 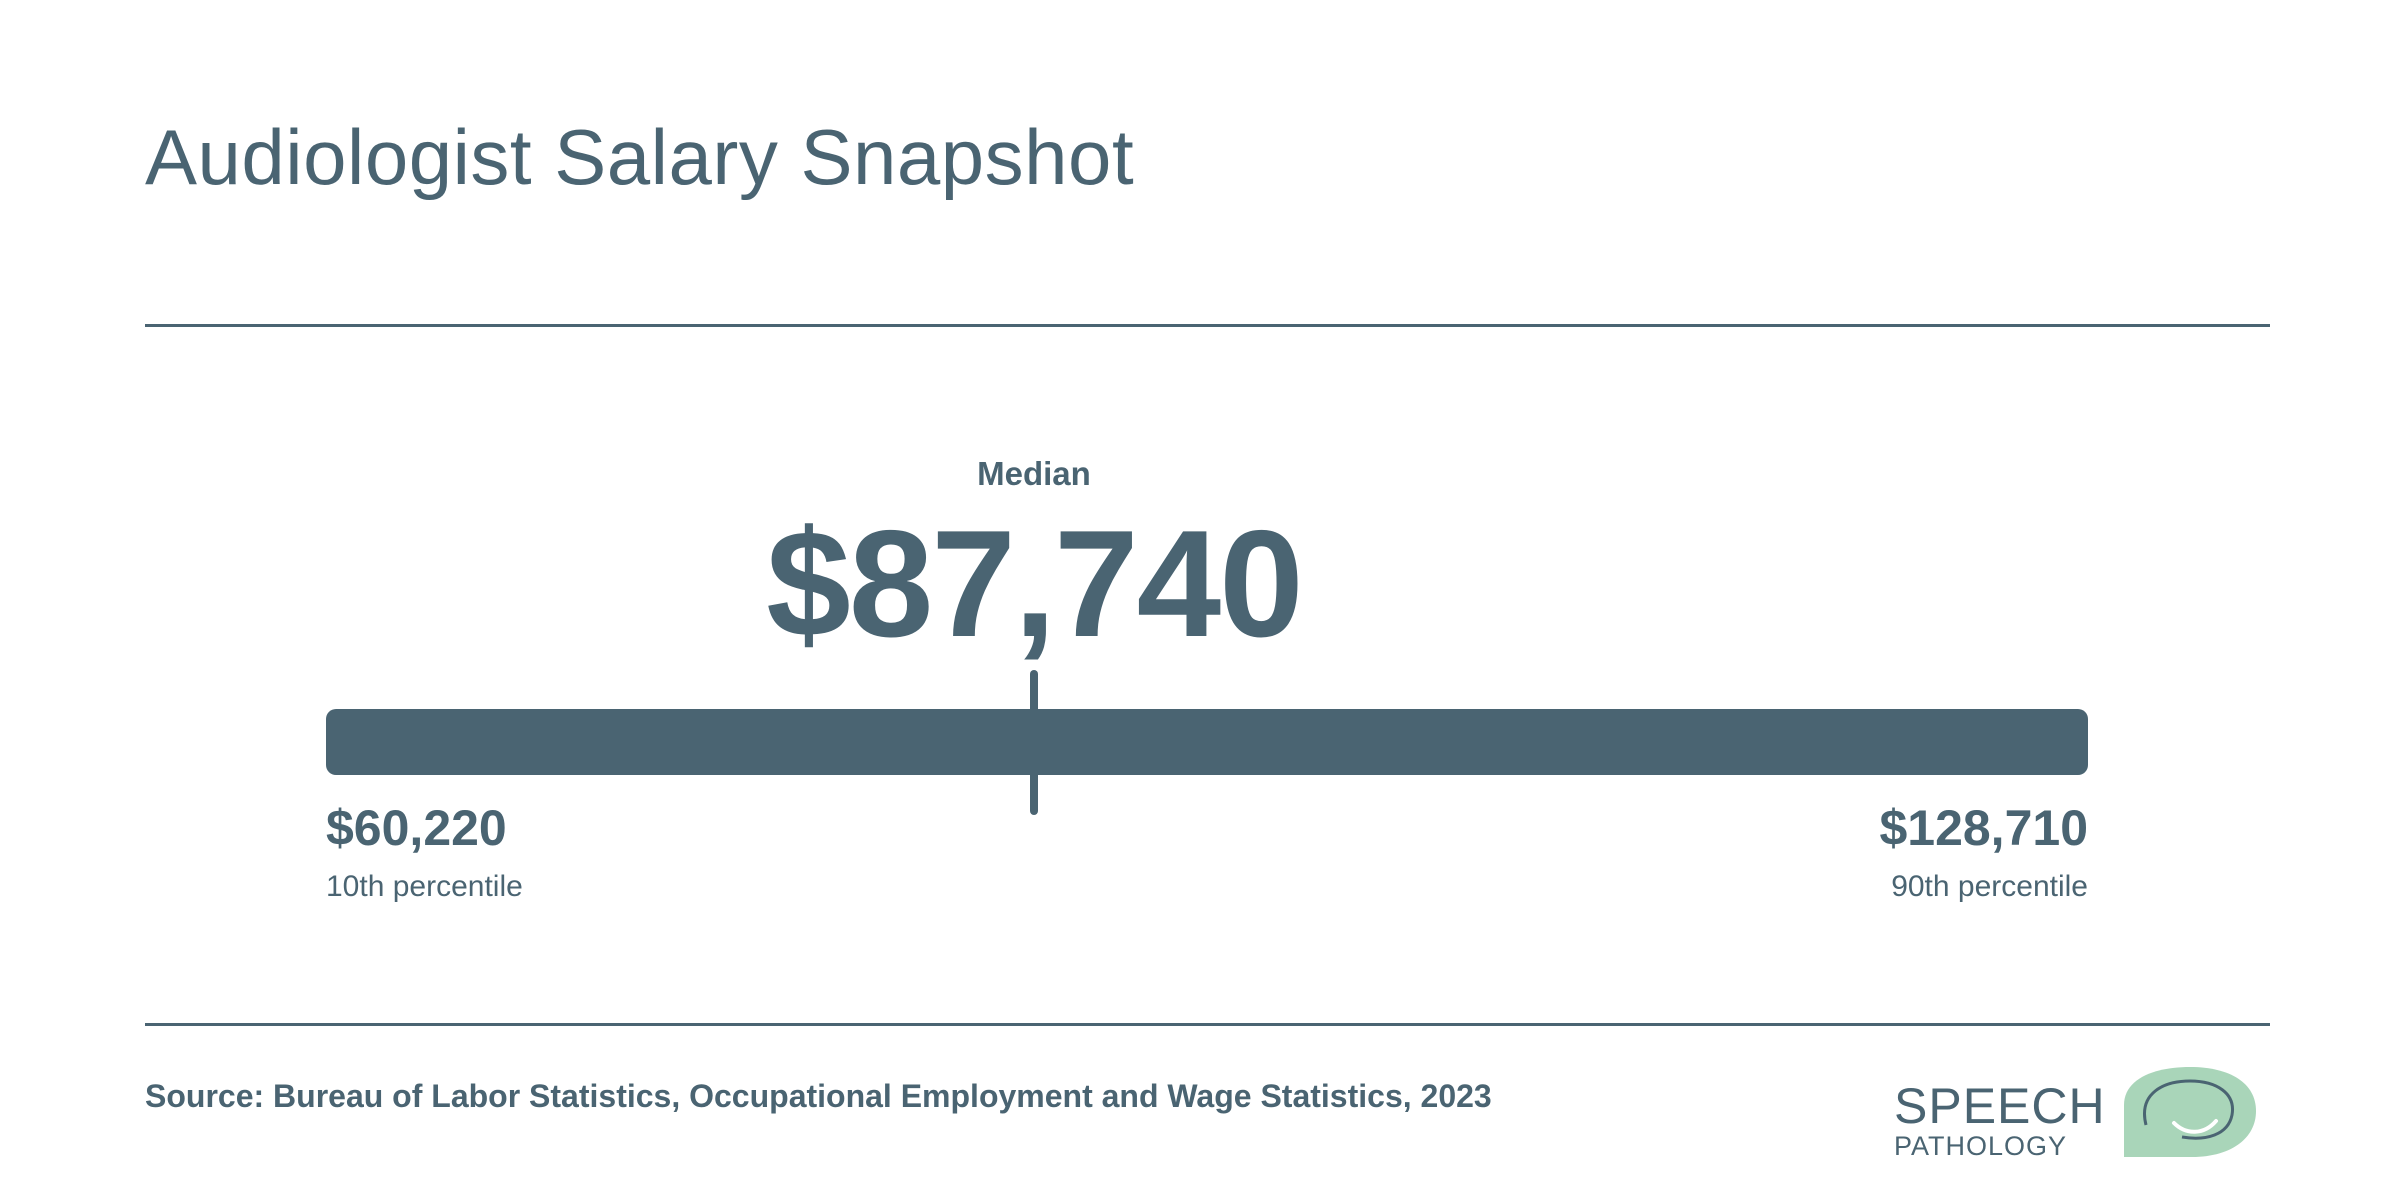 What do you see at coordinates (1983, 828) in the screenshot?
I see `max-value: $128,710` at bounding box center [1983, 828].